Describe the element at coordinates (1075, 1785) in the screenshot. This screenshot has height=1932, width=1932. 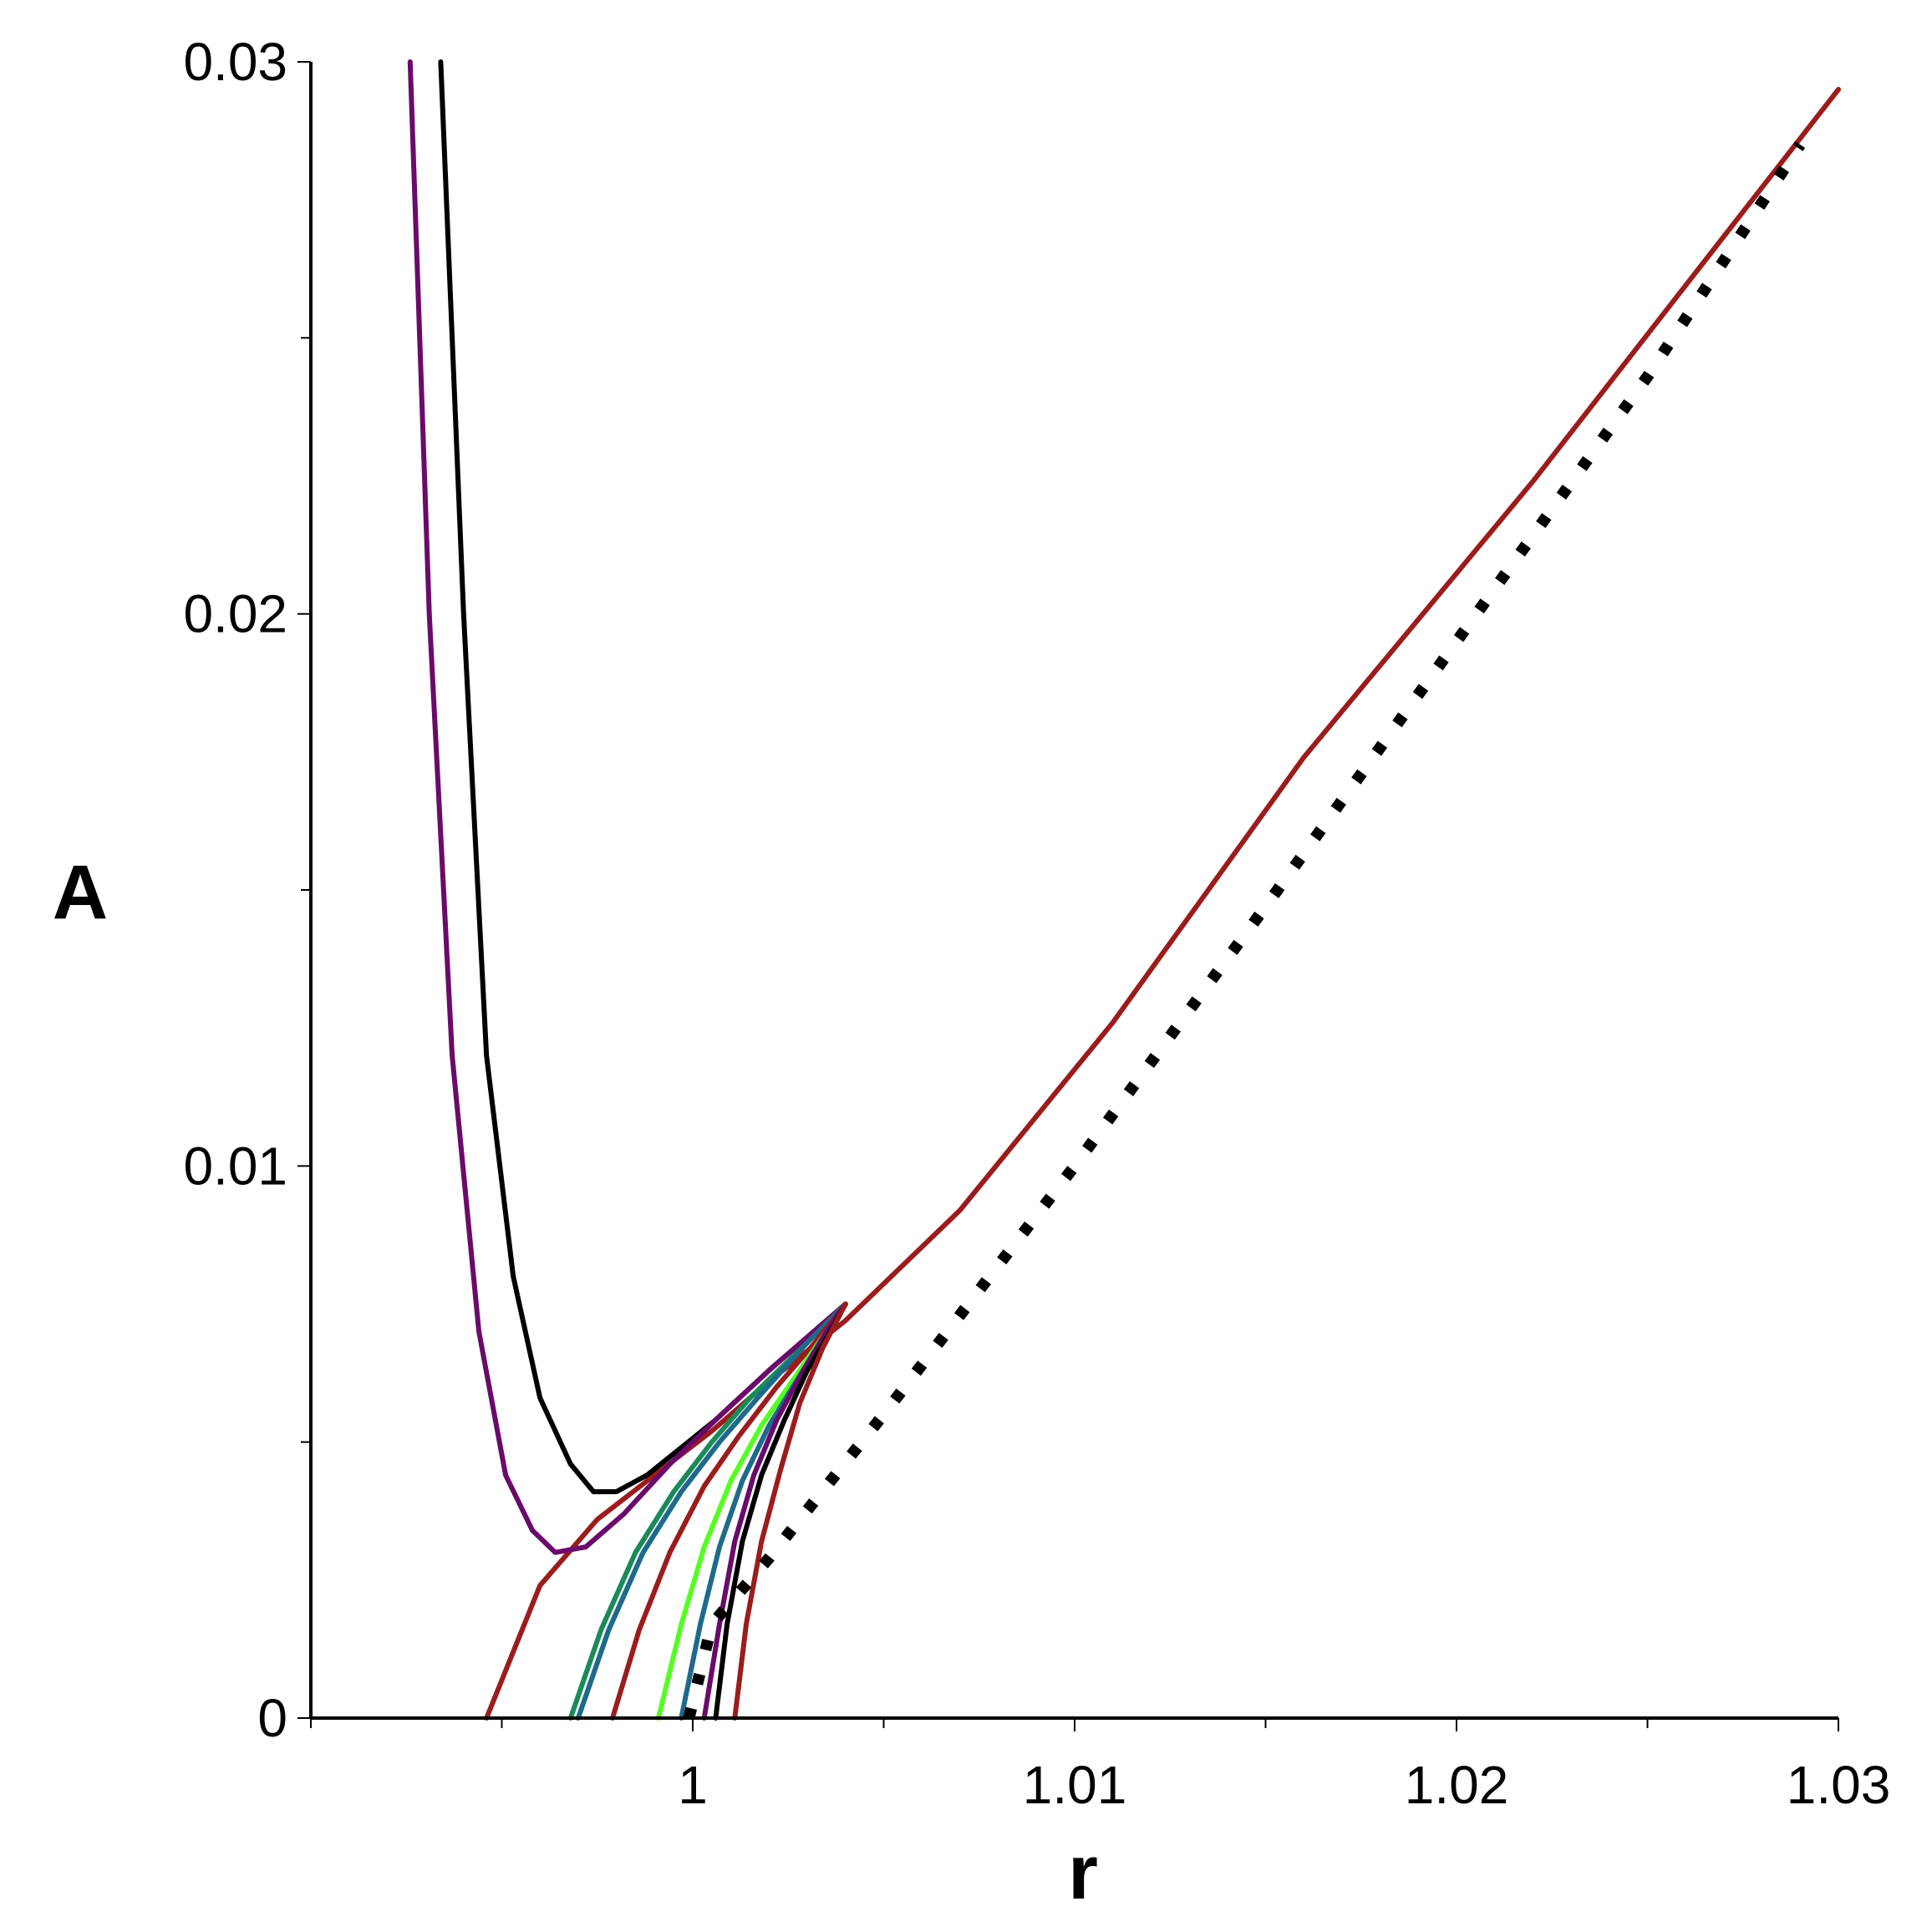
I see `x-tick-label: 1.01` at that location.